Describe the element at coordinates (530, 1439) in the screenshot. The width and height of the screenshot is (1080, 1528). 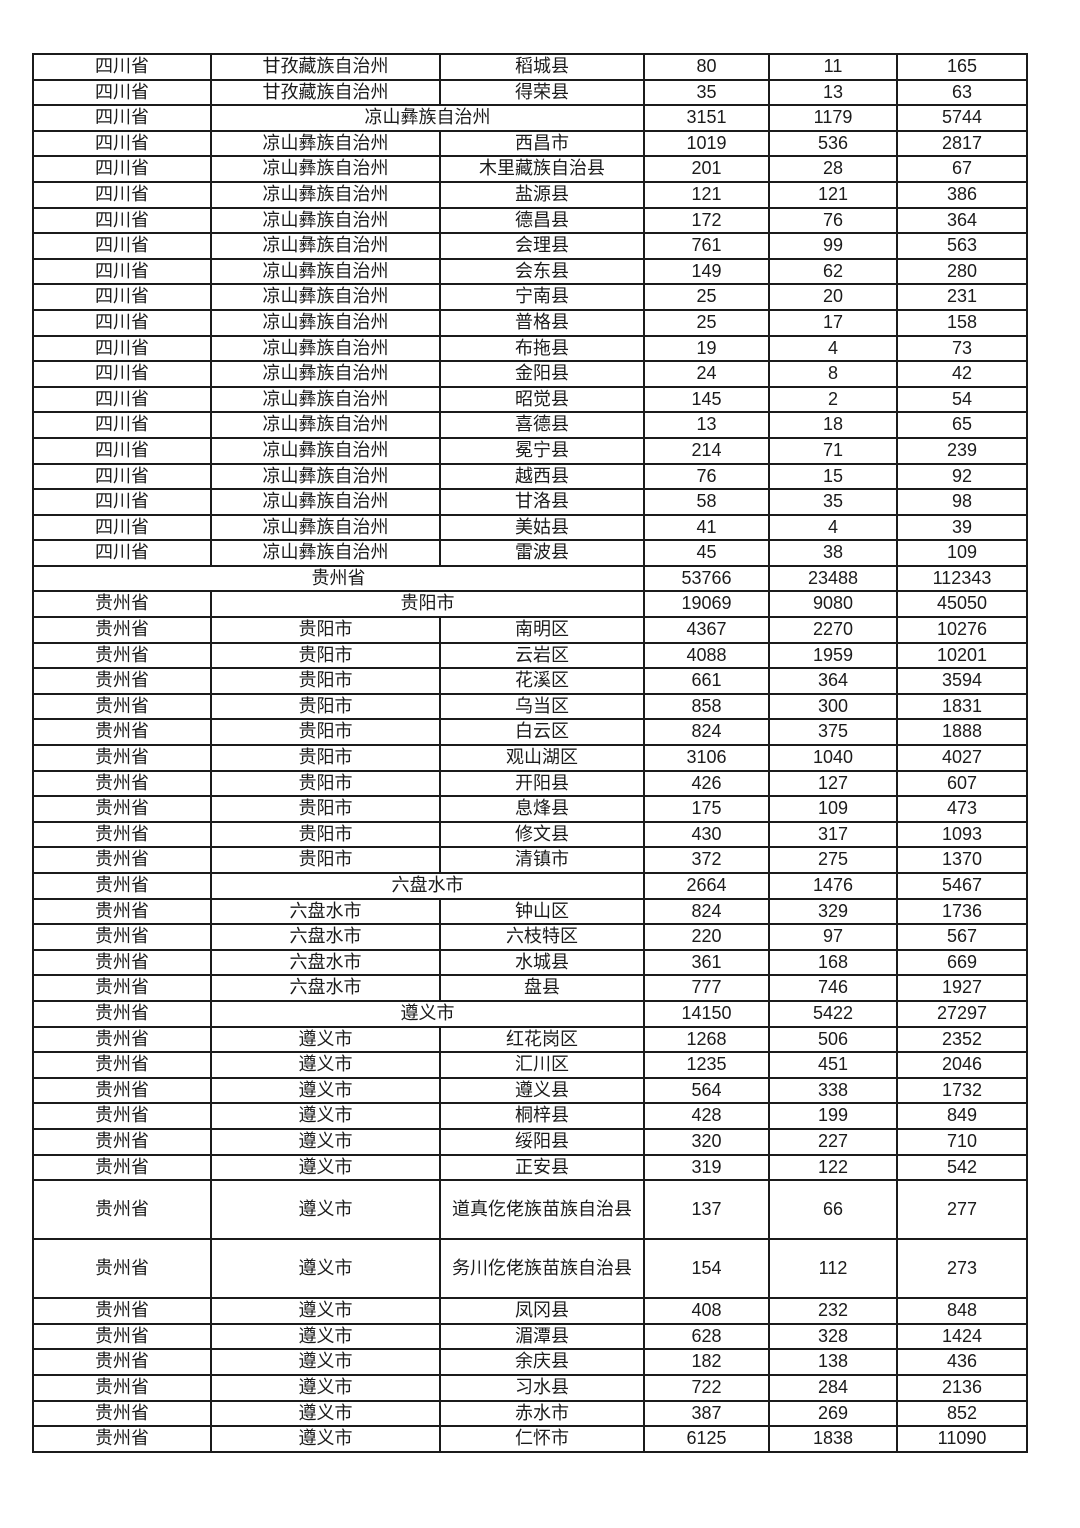
I see `table-row: 贵州省 遵义市 仁怀市 6125 1838 11090` at that location.